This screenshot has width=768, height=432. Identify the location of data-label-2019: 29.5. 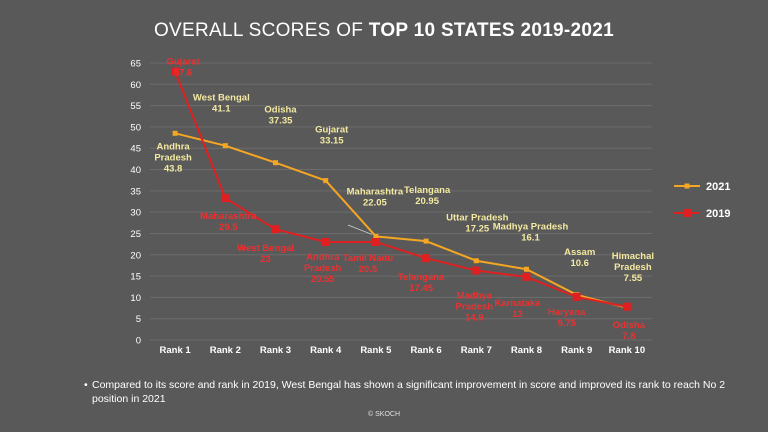
(228, 227).